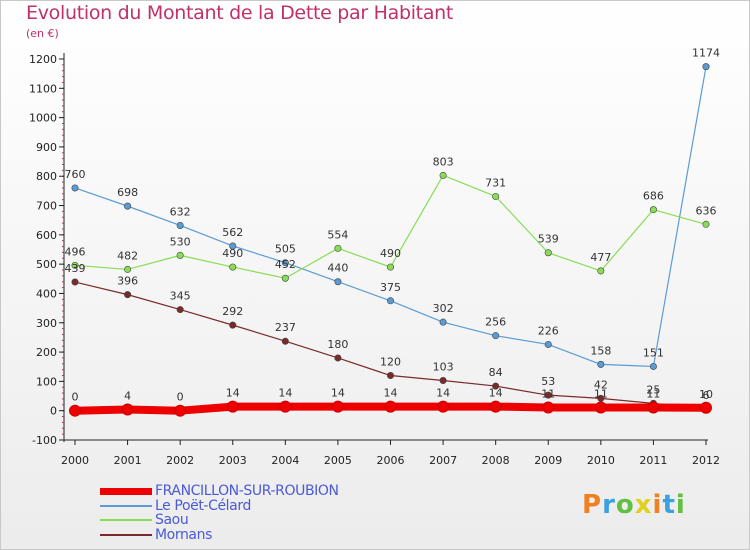  Describe the element at coordinates (609, 505) in the screenshot. I see `logo-letter: r` at that location.